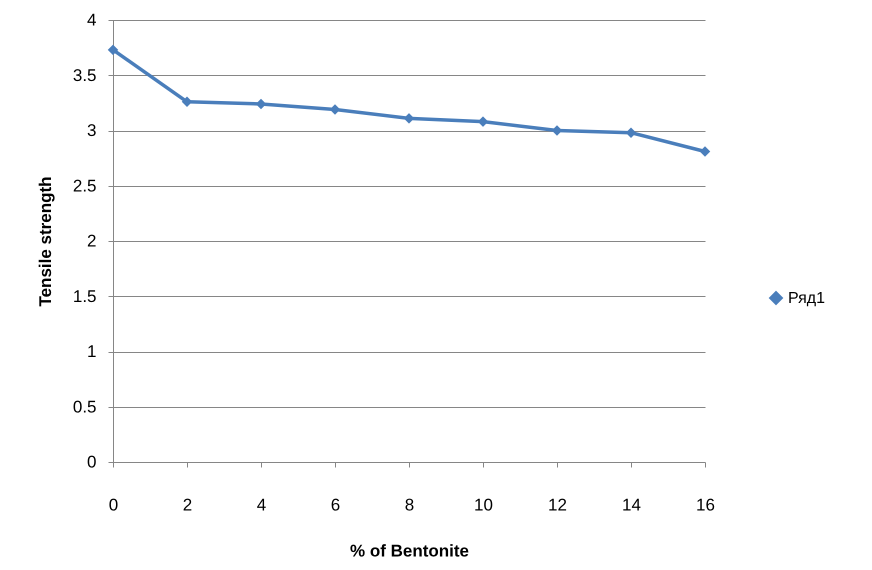 Image resolution: width=872 pixels, height=570 pixels. Describe the element at coordinates (705, 505) in the screenshot. I see `x-tick-label: 16` at that location.